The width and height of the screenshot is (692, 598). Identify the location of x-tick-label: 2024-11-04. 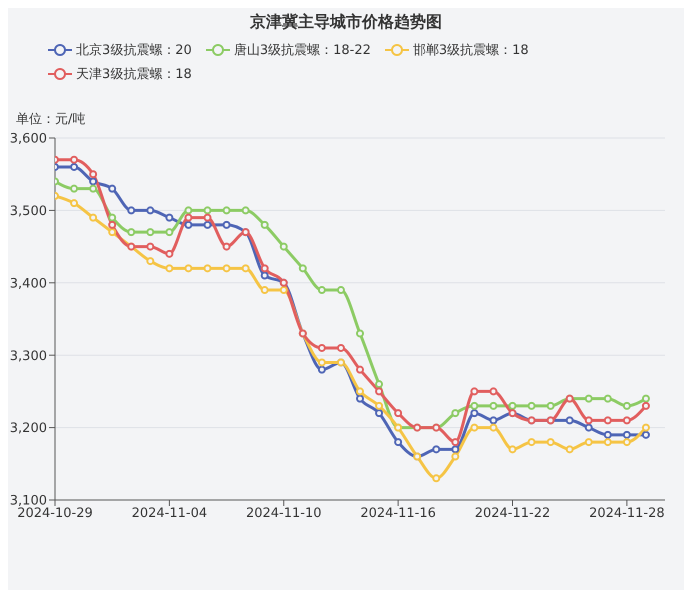
(170, 514).